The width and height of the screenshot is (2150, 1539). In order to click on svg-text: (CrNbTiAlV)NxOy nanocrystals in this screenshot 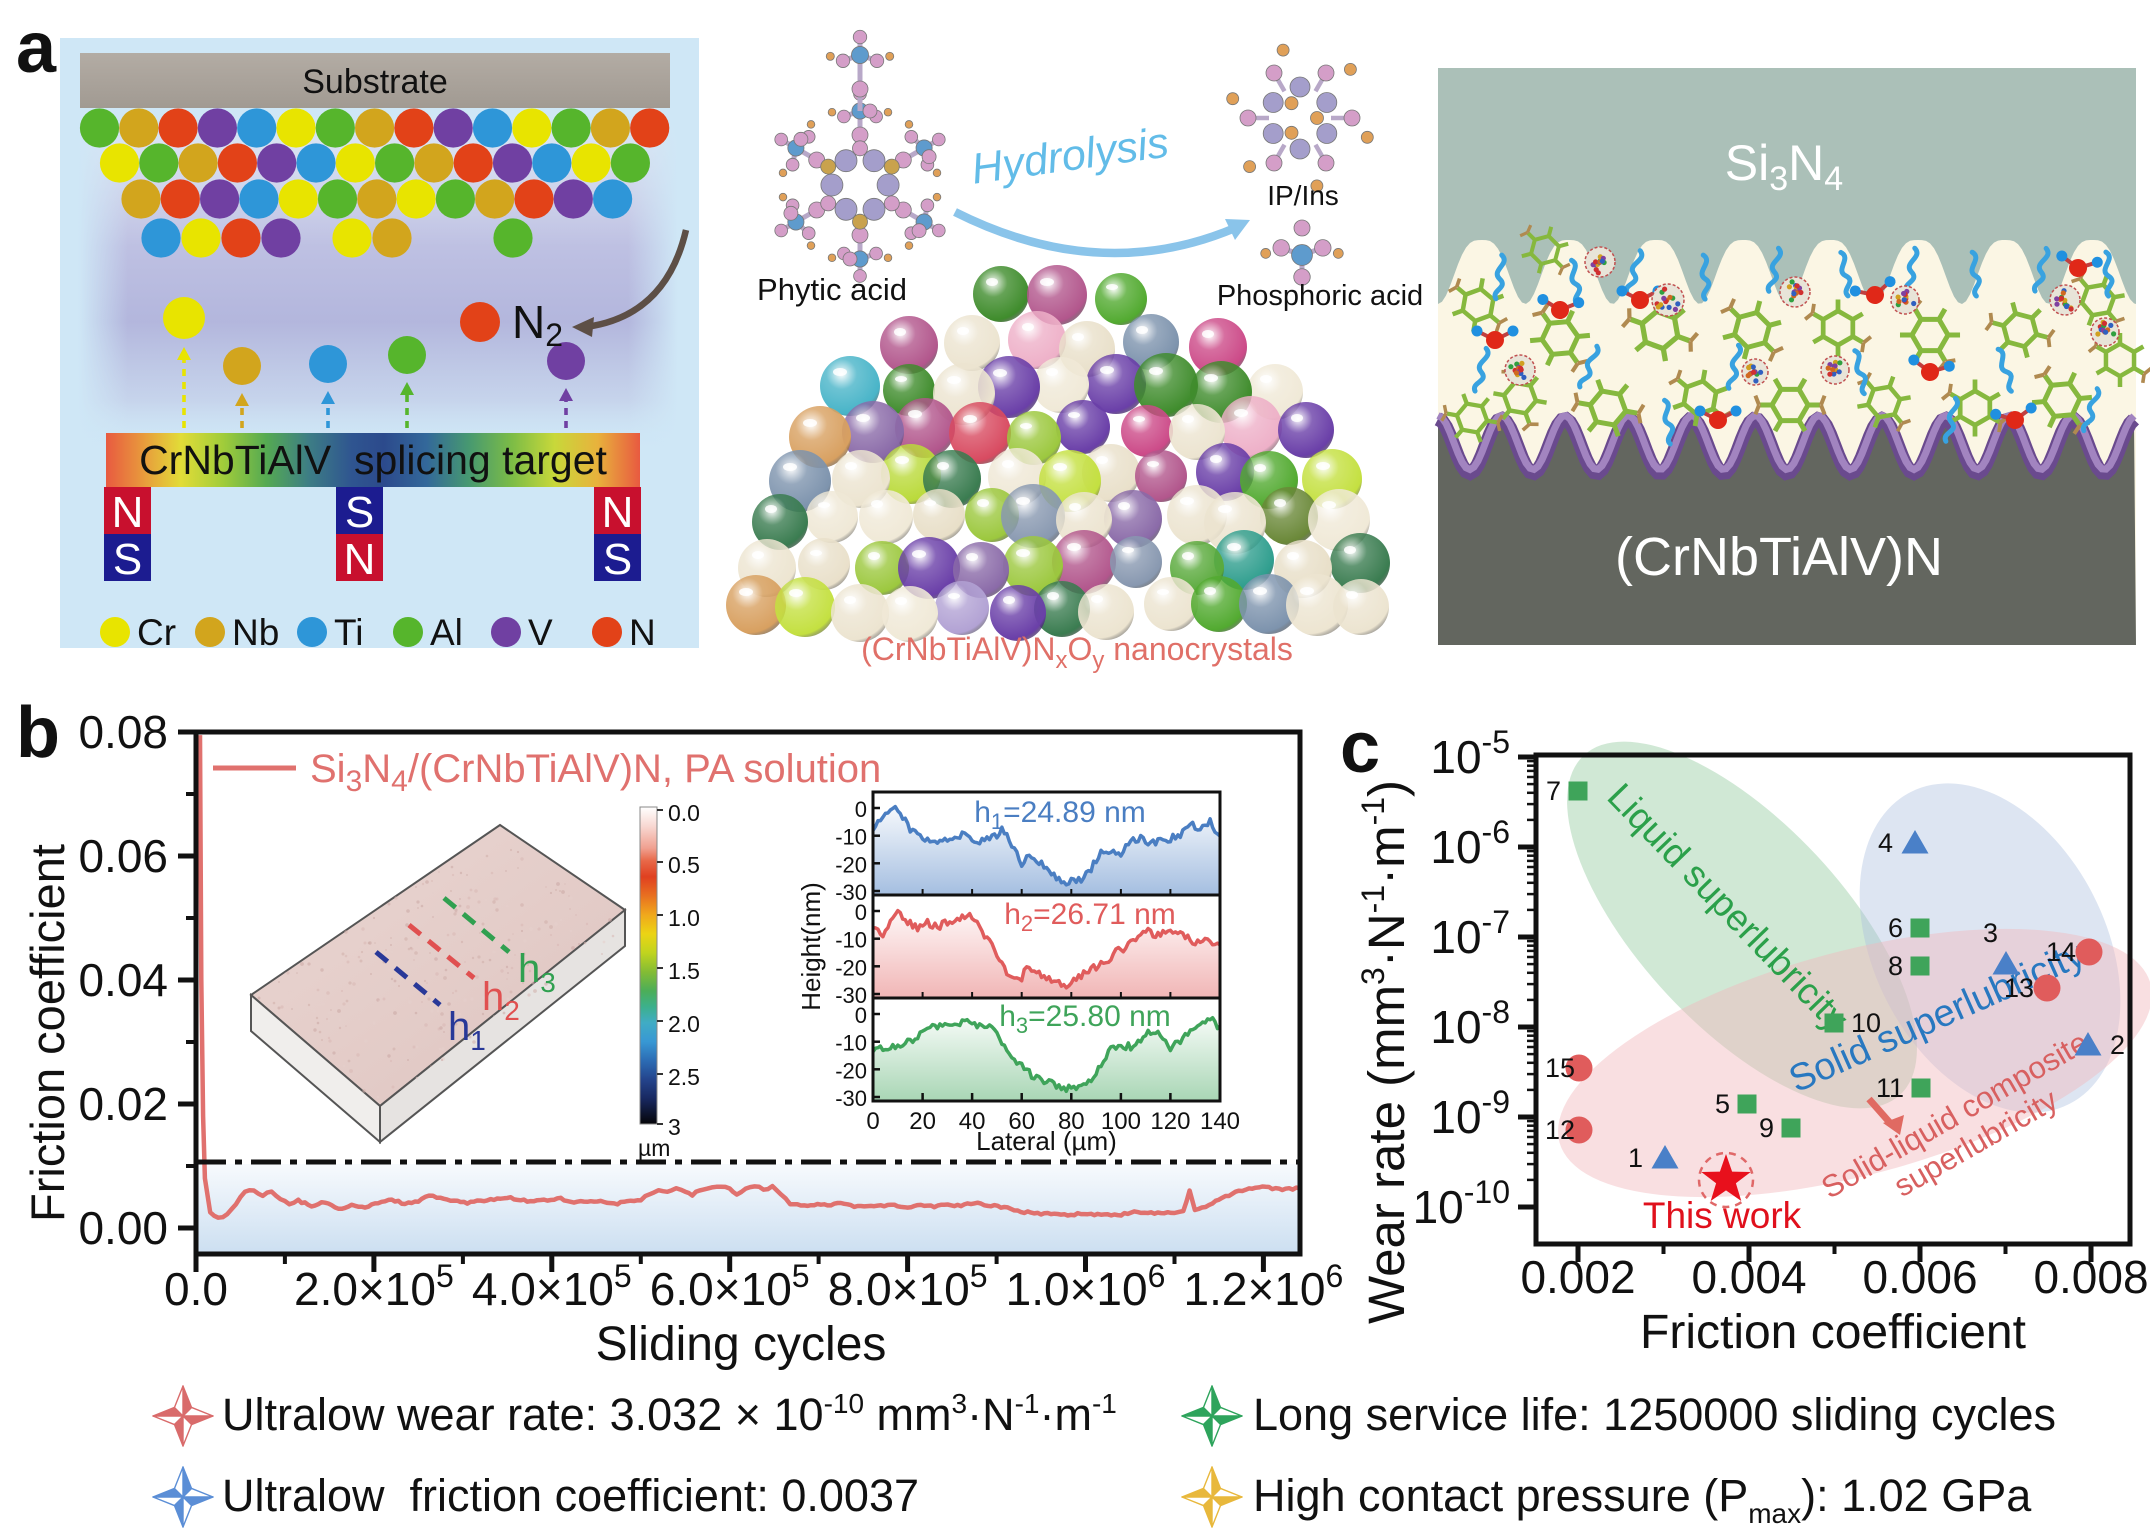, I will do `click(1077, 652)`.